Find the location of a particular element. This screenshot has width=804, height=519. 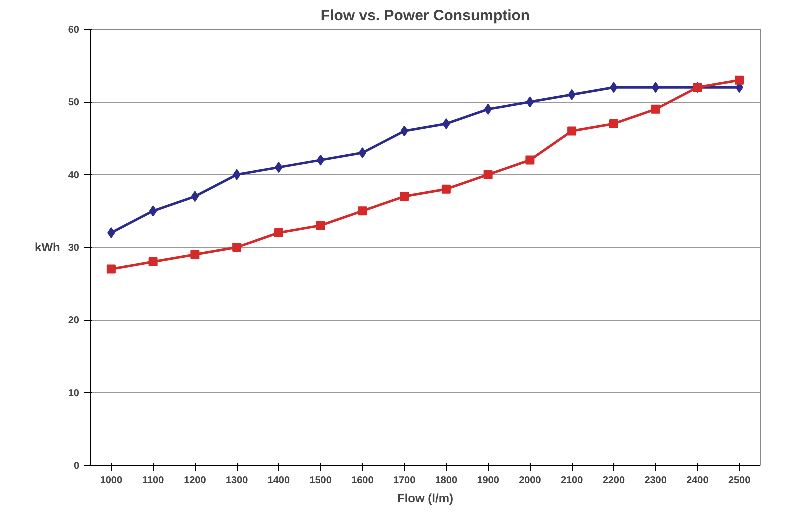

x-tick-label: 1800 is located at coordinates (446, 481).